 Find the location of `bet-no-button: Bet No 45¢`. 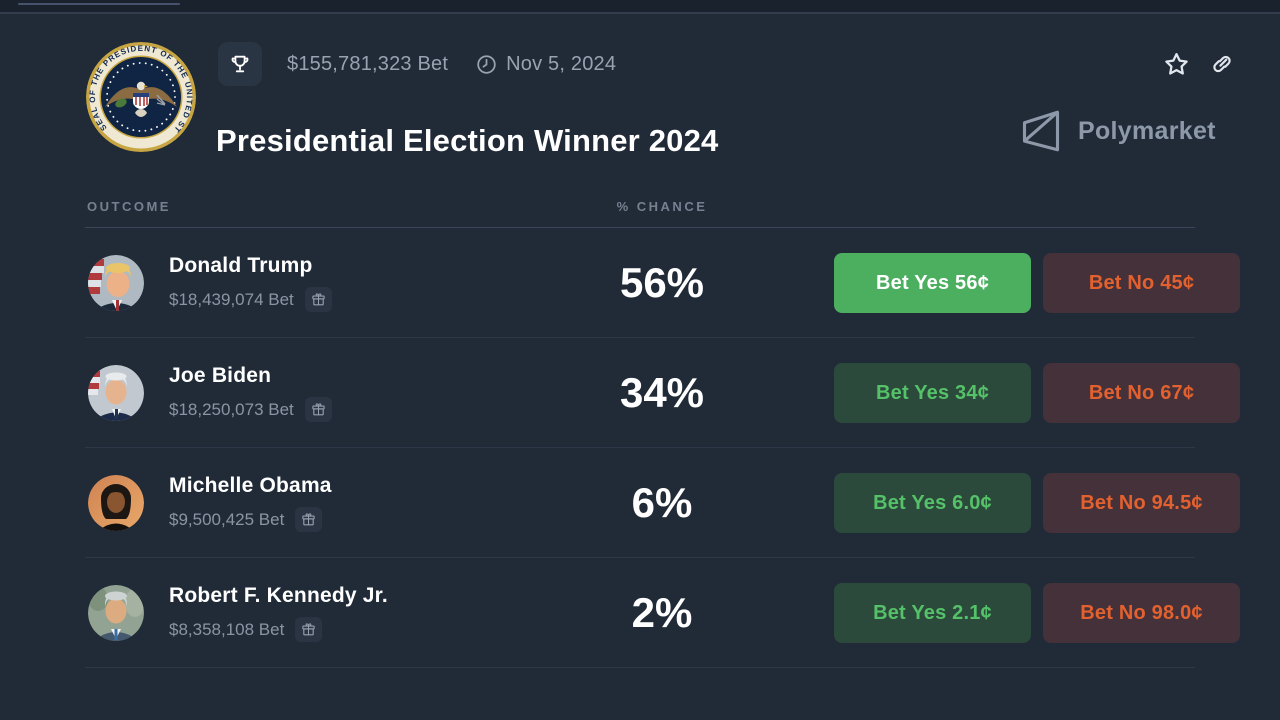

bet-no-button: Bet No 45¢ is located at coordinates (1141, 283).